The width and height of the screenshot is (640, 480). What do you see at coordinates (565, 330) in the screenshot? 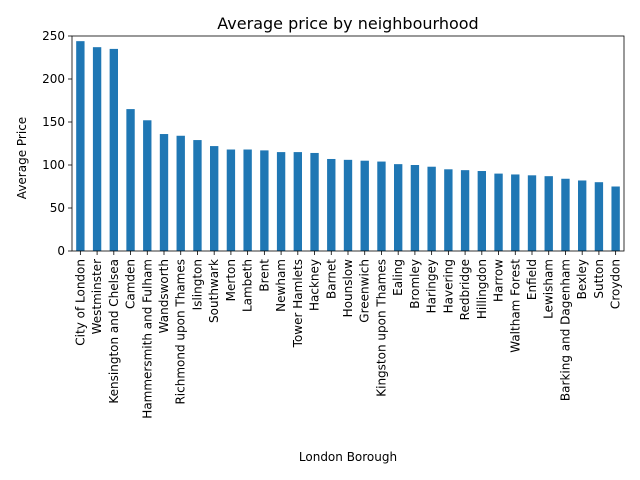
I see `x-tick-label: Barking and Dagenham` at bounding box center [565, 330].